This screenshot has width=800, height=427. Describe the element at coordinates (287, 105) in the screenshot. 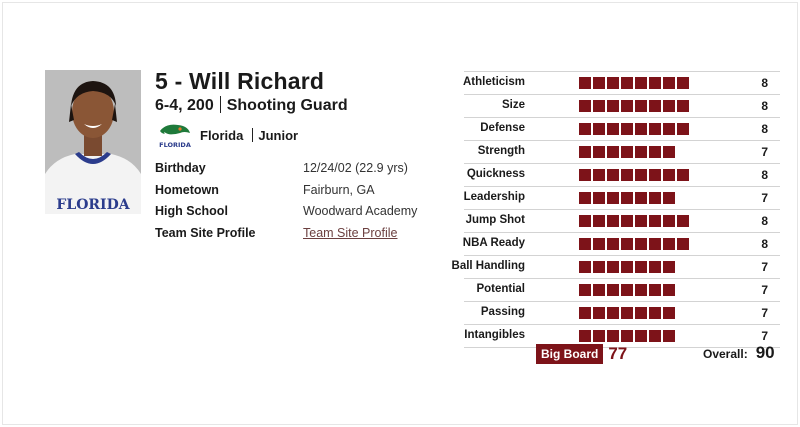

I see `player-position: Shooting Guard` at that location.